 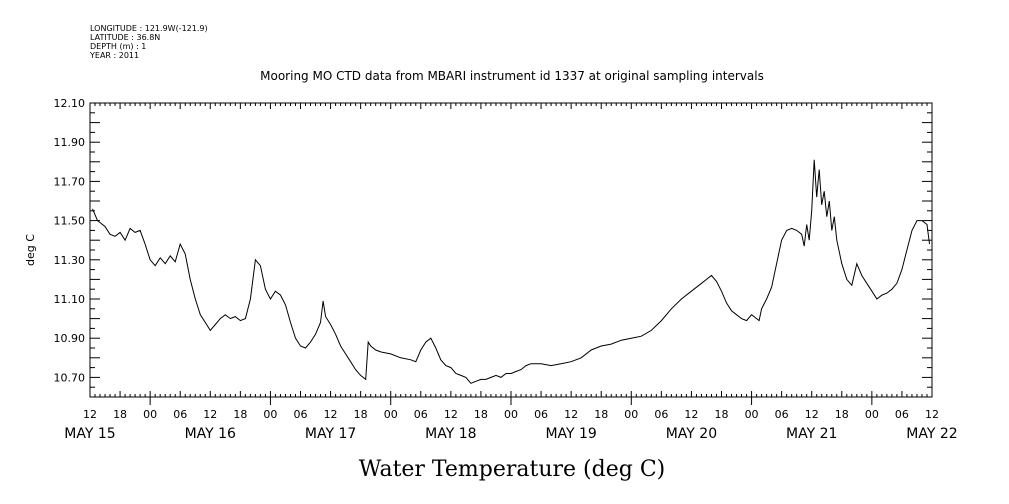 What do you see at coordinates (118, 46) in the screenshot?
I see `meta-depth: DEPTH (m) : 1` at bounding box center [118, 46].